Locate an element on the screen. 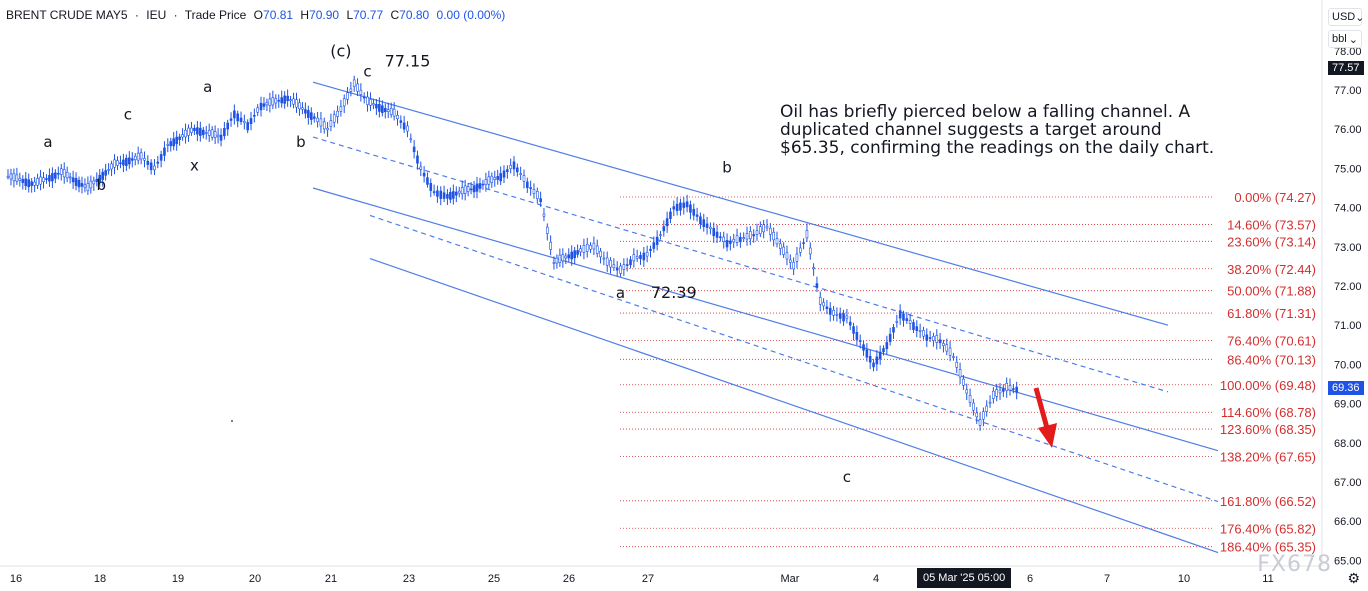 The image size is (1368, 591). fib-level-label: 23.60% (73.14) is located at coordinates (1271, 241).